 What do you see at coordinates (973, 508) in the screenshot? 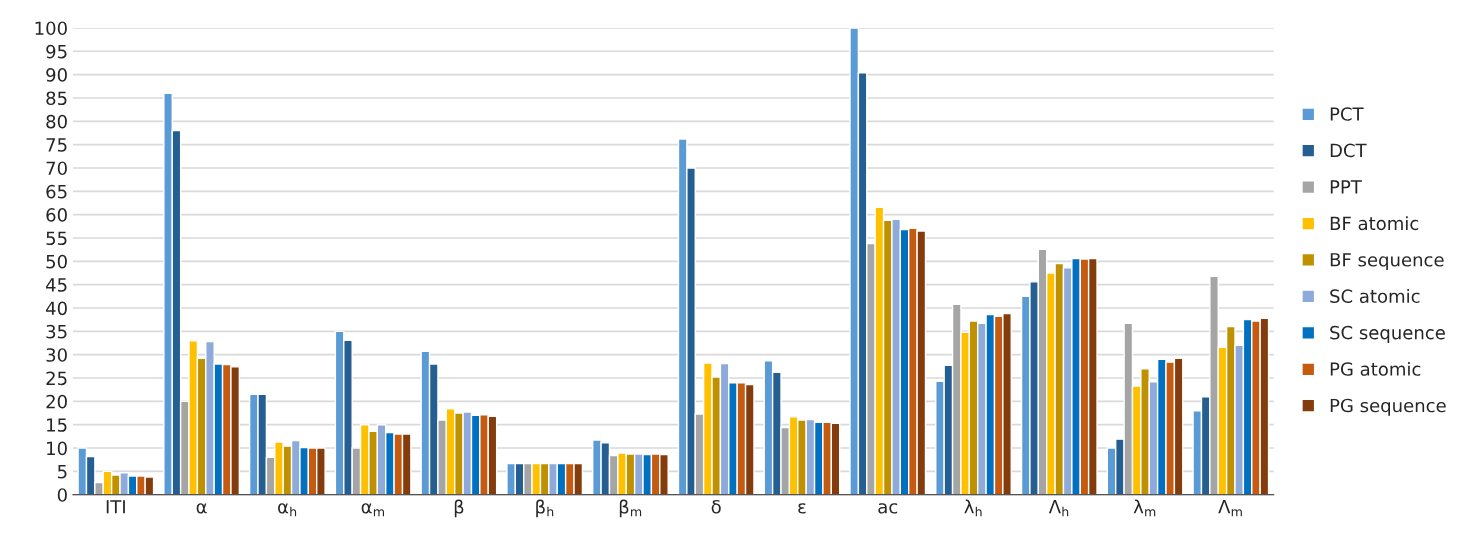
I see `x-tick-label: λ$_{h}$` at bounding box center [973, 508].